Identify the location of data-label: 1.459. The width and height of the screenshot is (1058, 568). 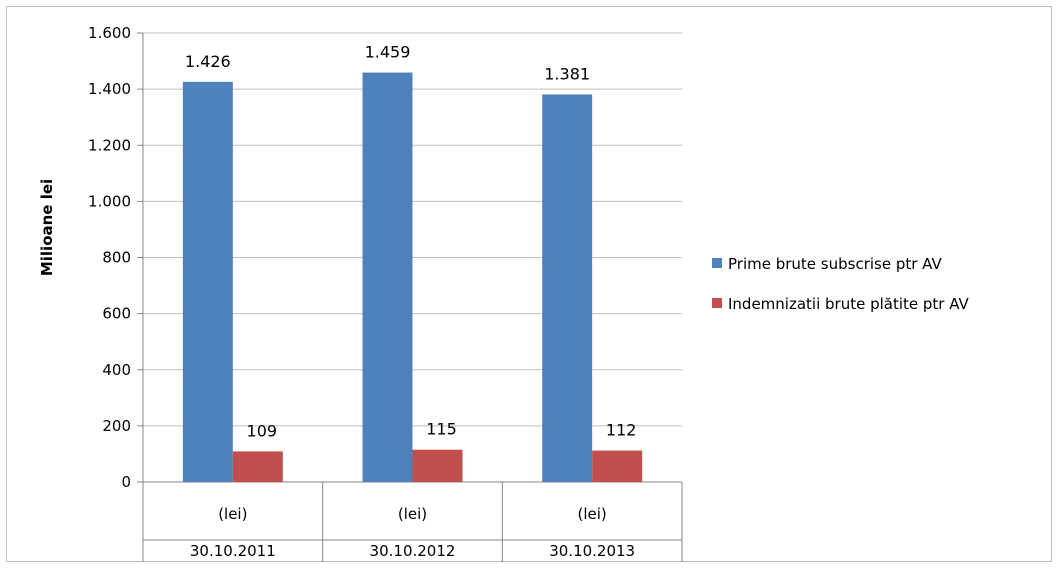
(388, 52).